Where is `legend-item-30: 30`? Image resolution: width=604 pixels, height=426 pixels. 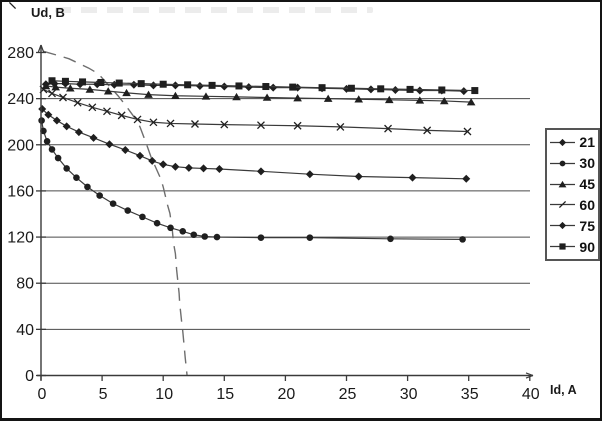
legend-item-30: 30 is located at coordinates (572, 163).